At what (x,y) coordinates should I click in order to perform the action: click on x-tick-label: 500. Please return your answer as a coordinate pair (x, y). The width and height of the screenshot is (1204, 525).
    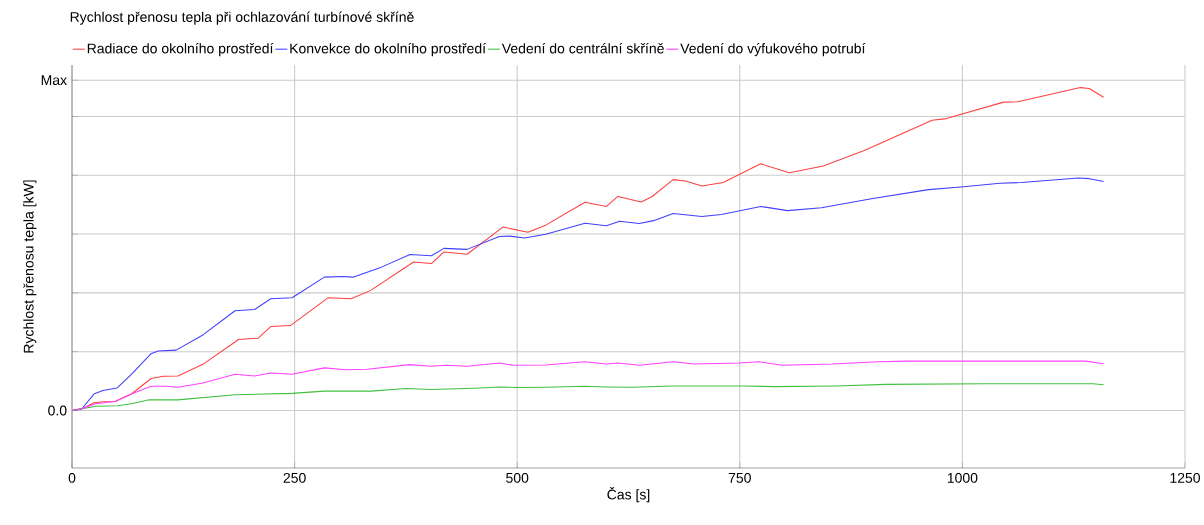
    Looking at the image, I should click on (517, 477).